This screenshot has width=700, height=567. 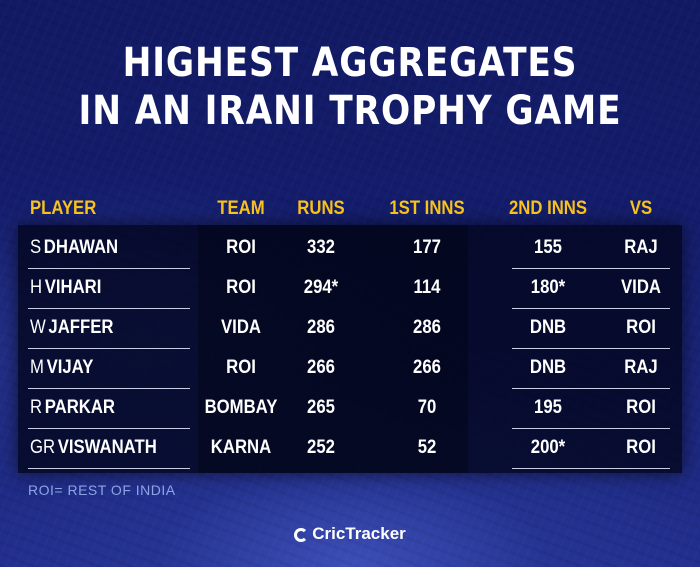 I want to click on player-name: W JAFFER, so click(x=105, y=328).